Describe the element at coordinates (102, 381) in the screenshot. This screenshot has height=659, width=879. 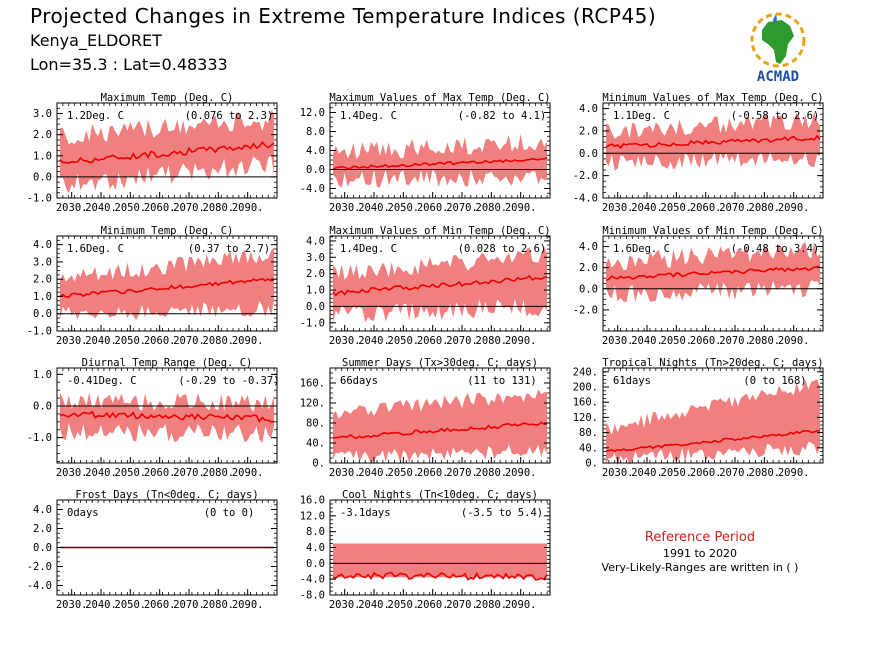
I see `panel-change-annotation: -0.41Deg. C` at that location.